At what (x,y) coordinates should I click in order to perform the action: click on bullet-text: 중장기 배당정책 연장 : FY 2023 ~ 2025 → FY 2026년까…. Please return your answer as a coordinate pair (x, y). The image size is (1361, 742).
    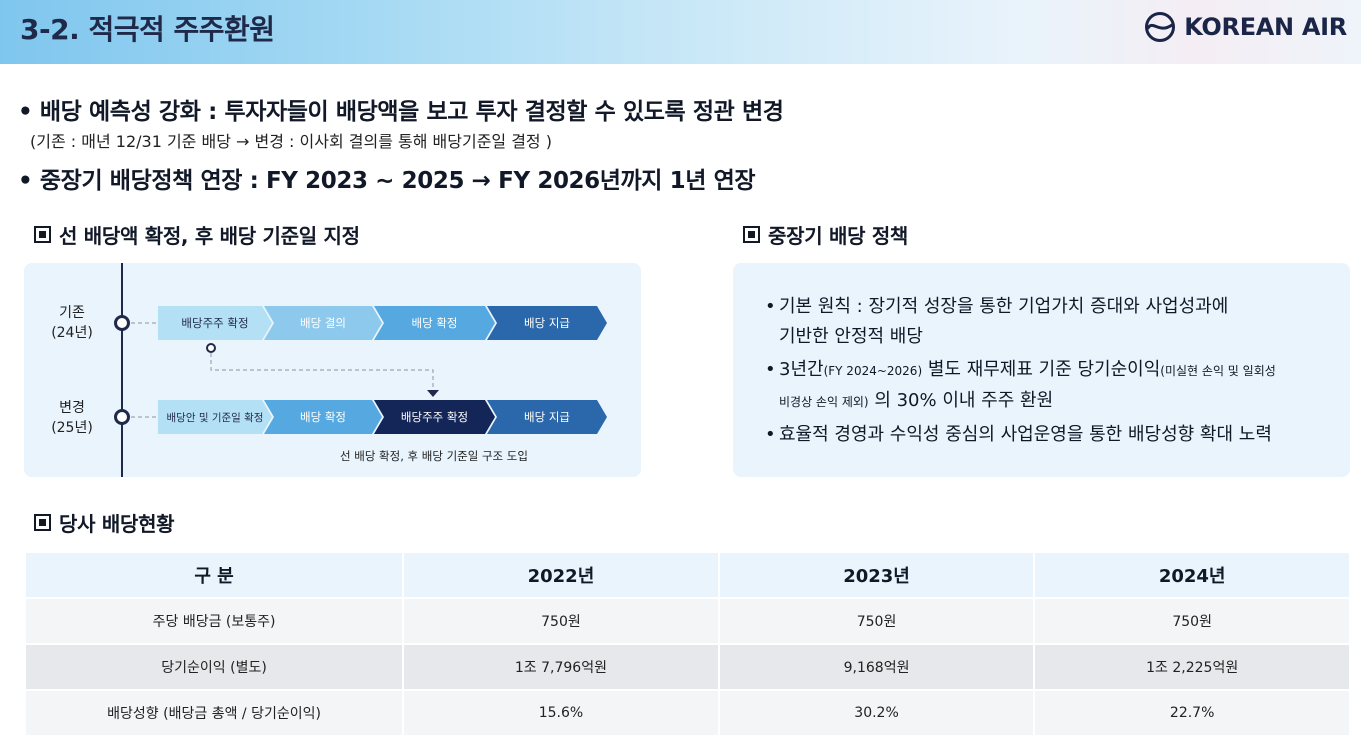
    Looking at the image, I should click on (397, 181).